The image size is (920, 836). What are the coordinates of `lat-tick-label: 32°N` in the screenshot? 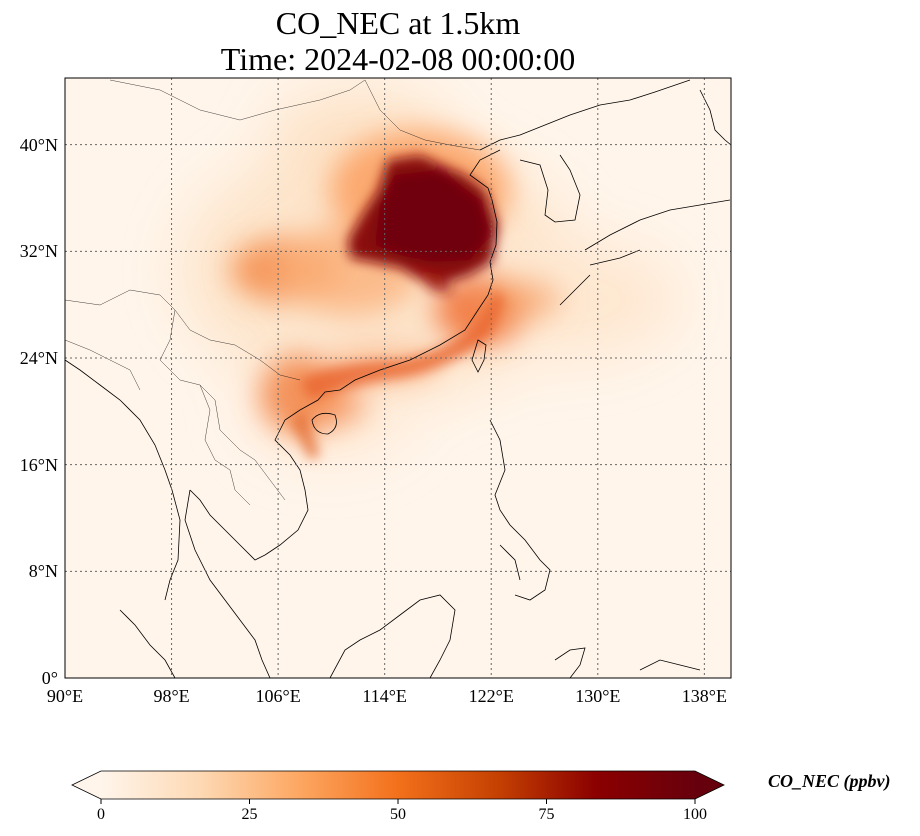 It's located at (38, 251).